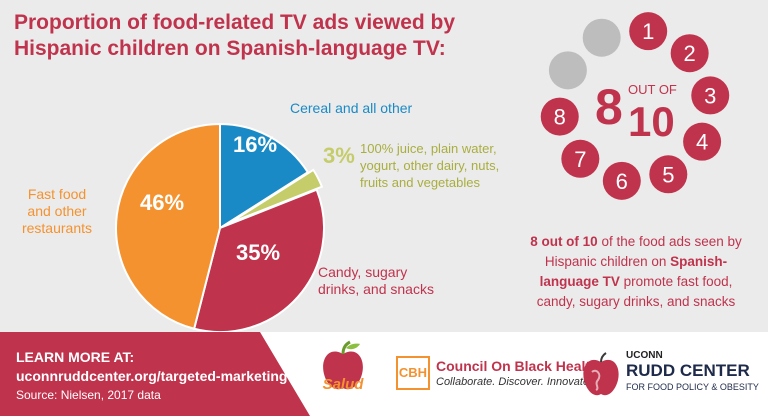 The width and height of the screenshot is (768, 416). What do you see at coordinates (517, 366) in the screenshot?
I see `cbh-name: Council On Black Health` at bounding box center [517, 366].